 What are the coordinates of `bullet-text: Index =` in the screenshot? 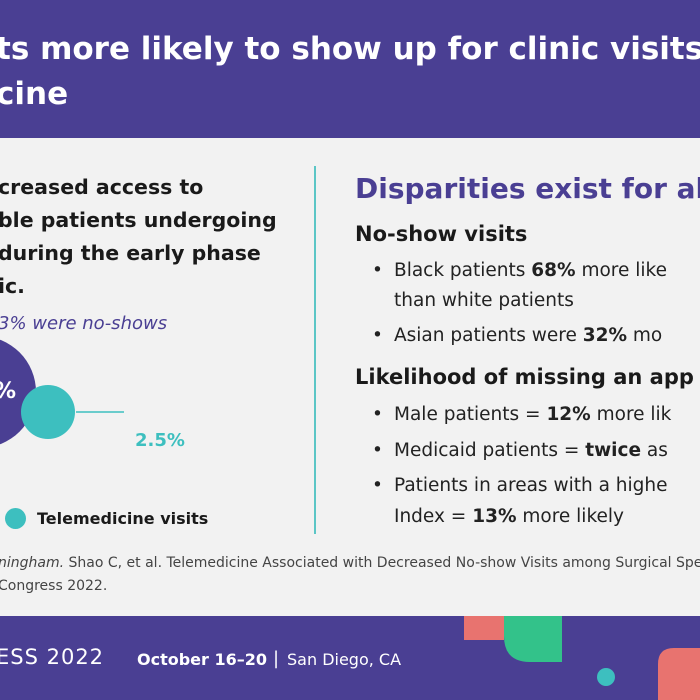 It's located at (433, 516).